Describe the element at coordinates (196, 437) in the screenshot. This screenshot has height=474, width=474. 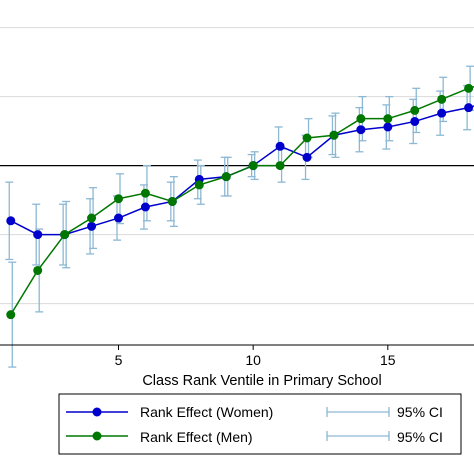
I see `legend-label-men: Rank Effect (Men)` at that location.